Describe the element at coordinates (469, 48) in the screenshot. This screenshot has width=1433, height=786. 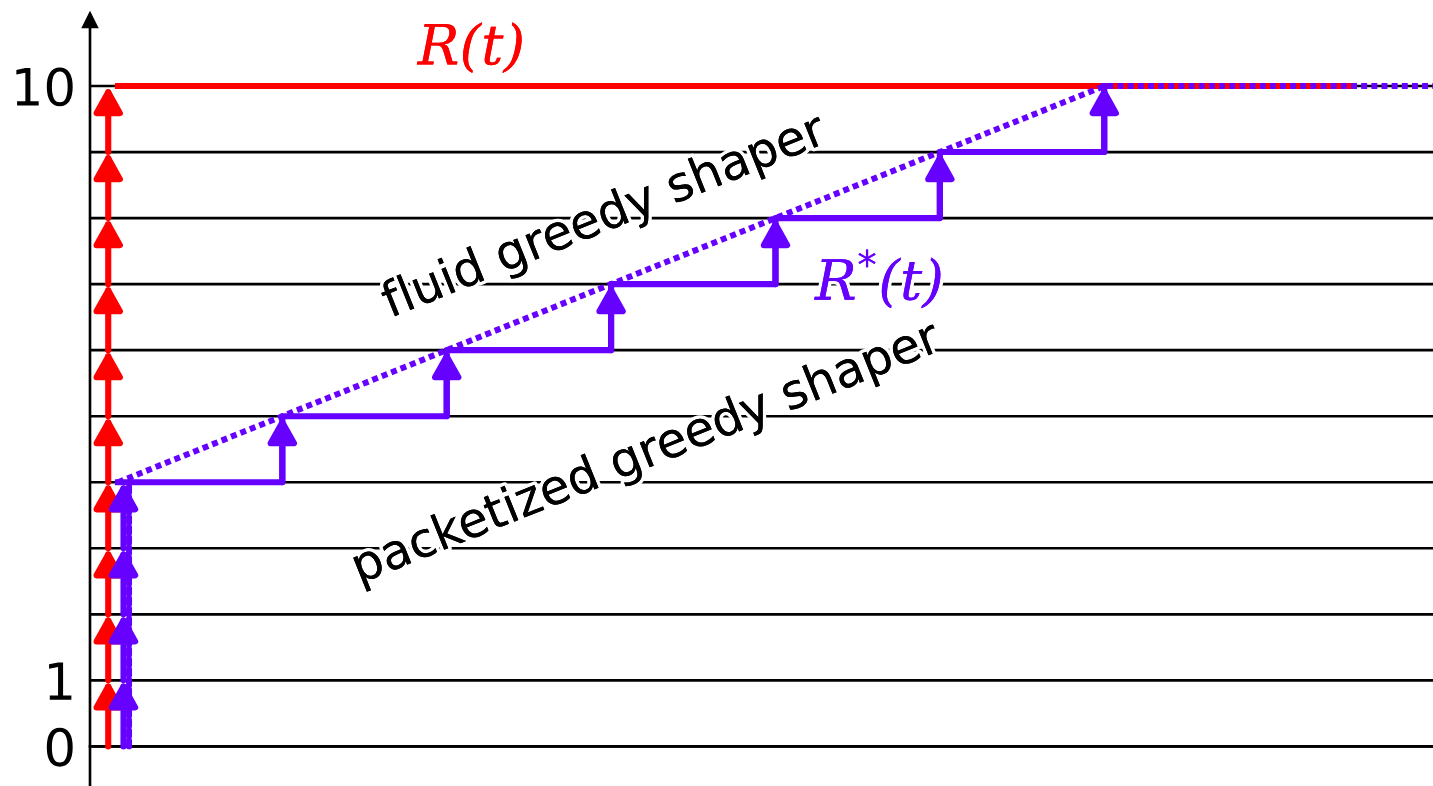
I see `series-label: R(t)` at that location.